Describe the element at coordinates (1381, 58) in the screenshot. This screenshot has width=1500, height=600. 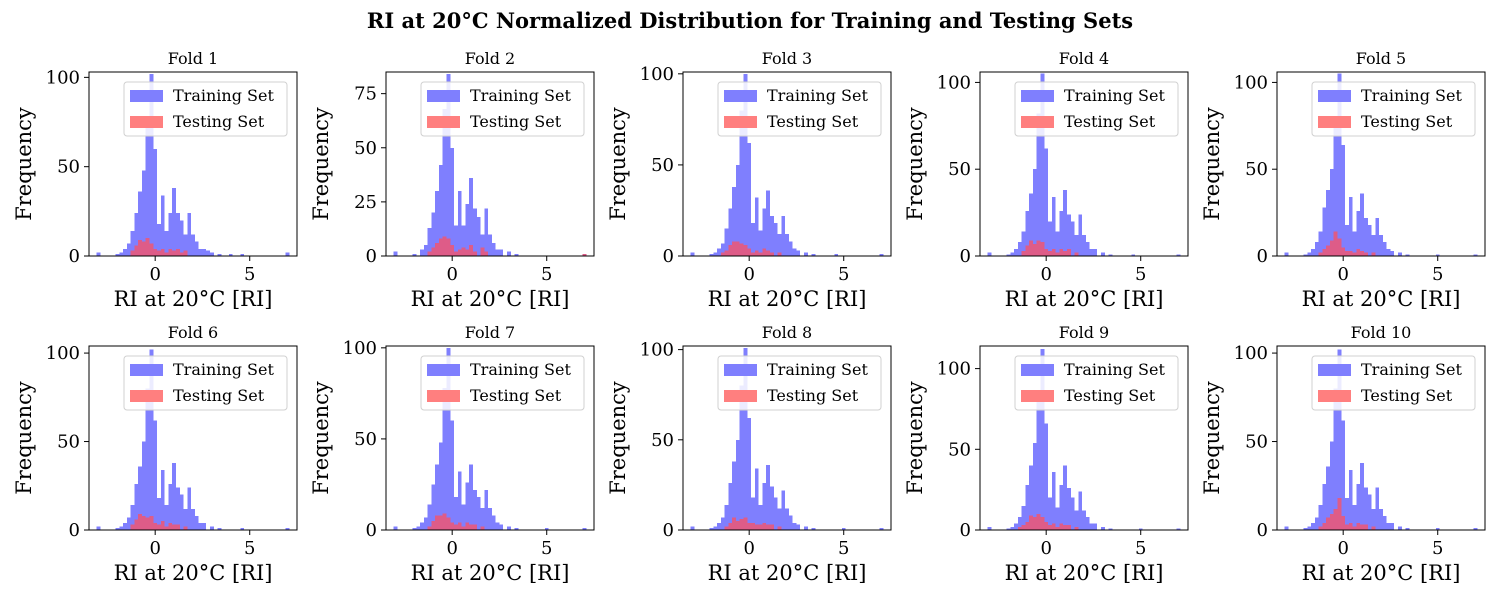
I see `subplot-title: Fold 5` at that location.